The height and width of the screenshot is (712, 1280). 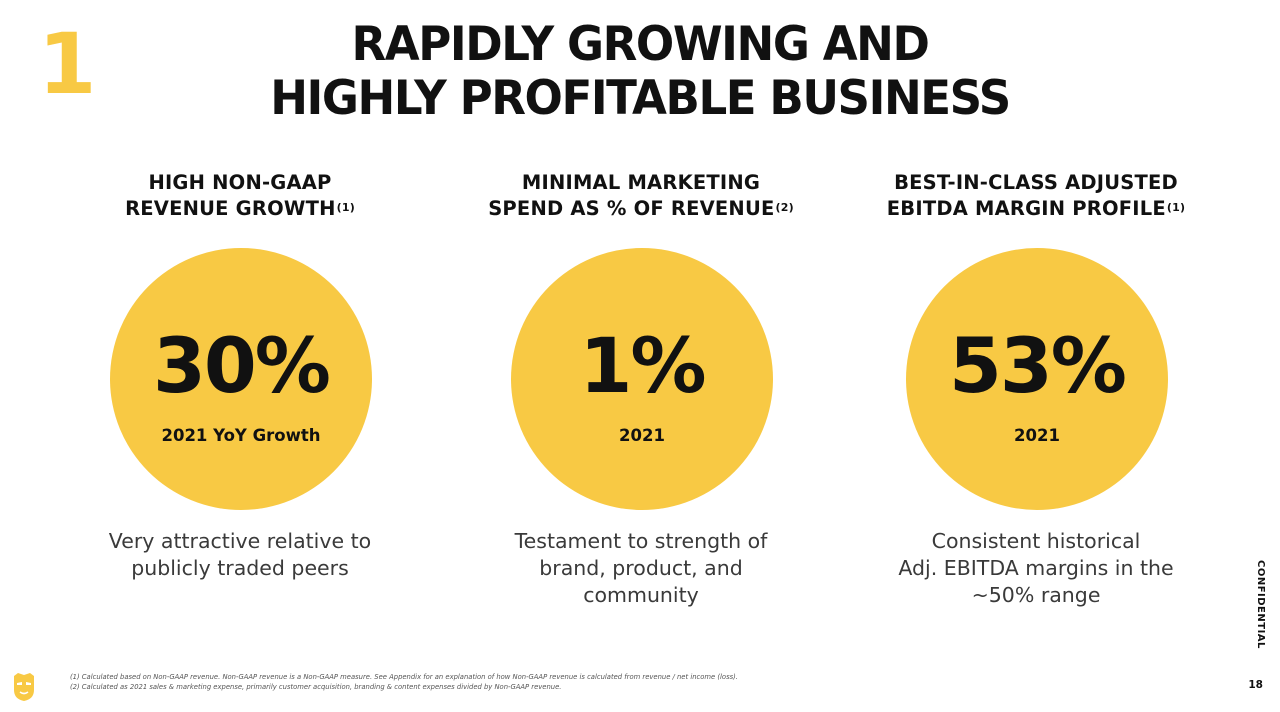 I want to click on kpi-circle: 53% 2021, so click(x=1037, y=379).